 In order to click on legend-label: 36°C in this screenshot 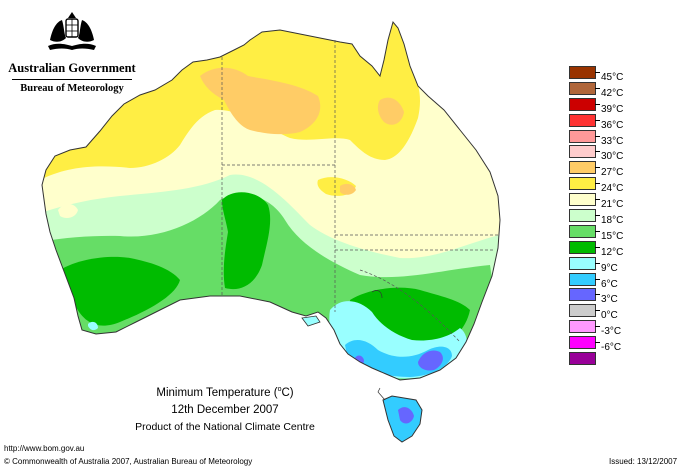, I will do `click(612, 125)`.